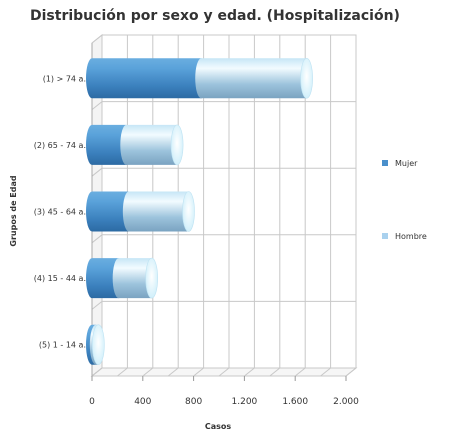 The width and height of the screenshot is (450, 444). Describe the element at coordinates (411, 236) in the screenshot. I see `legend-label-hombre: Hombre` at that location.